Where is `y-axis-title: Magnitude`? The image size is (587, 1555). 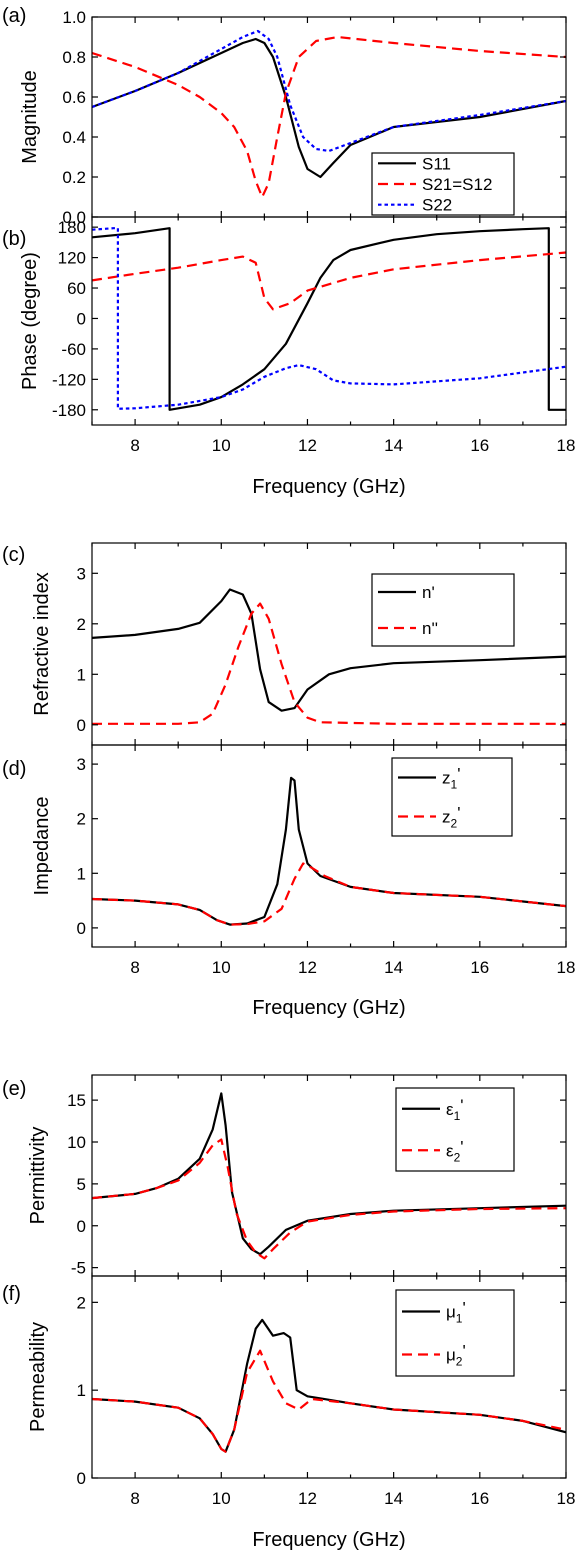 y-axis-title: Magnitude is located at coordinates (30, 116).